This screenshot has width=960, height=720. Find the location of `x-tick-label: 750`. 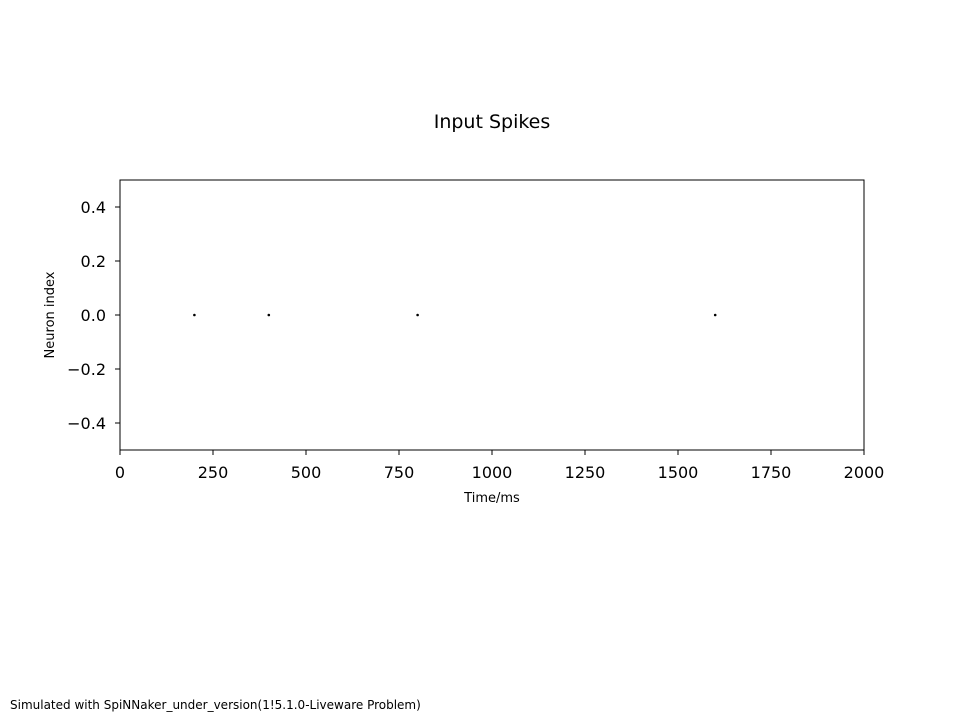

x-tick-label: 750 is located at coordinates (399, 472).